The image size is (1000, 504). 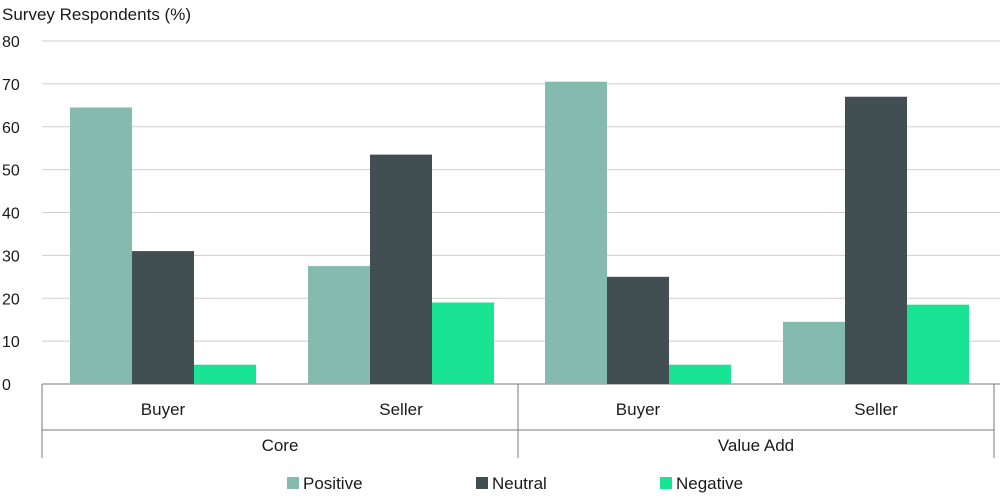 I want to click on legend-swatch-negative, so click(x=666, y=483).